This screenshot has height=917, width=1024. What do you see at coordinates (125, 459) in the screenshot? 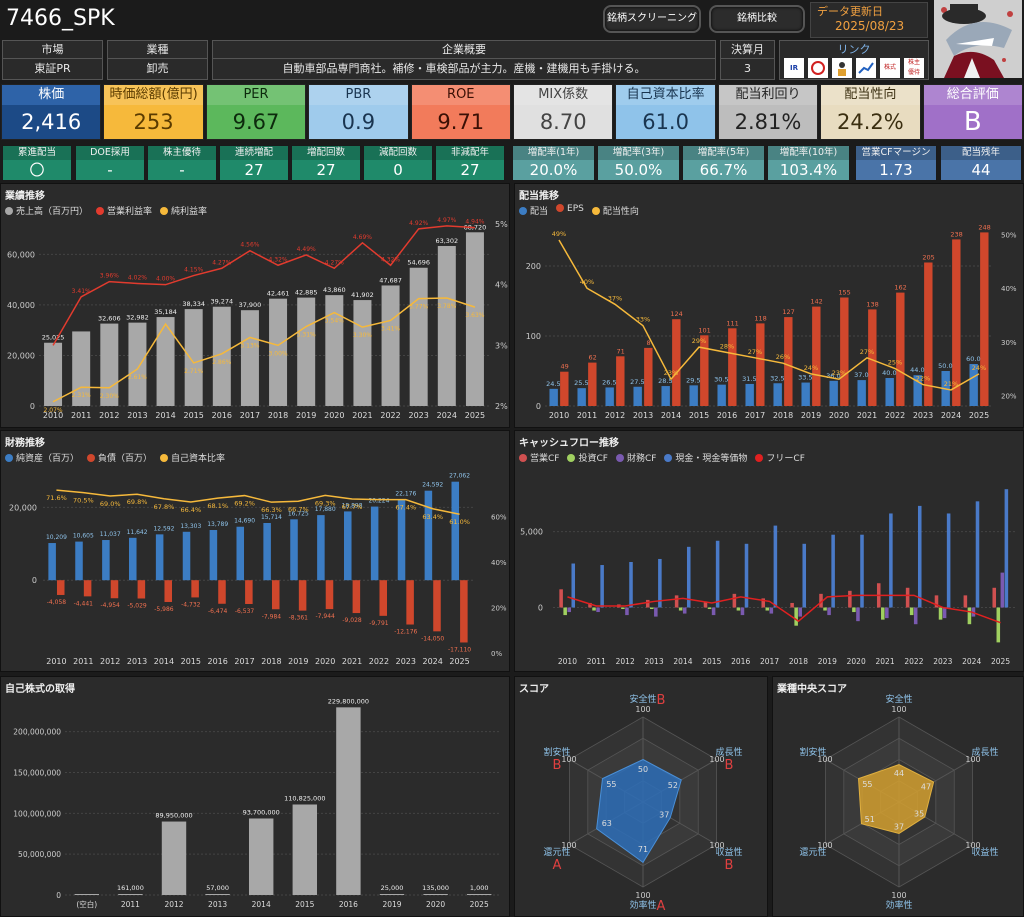
I see `legend-label: 負債（百万）` at bounding box center [125, 459].